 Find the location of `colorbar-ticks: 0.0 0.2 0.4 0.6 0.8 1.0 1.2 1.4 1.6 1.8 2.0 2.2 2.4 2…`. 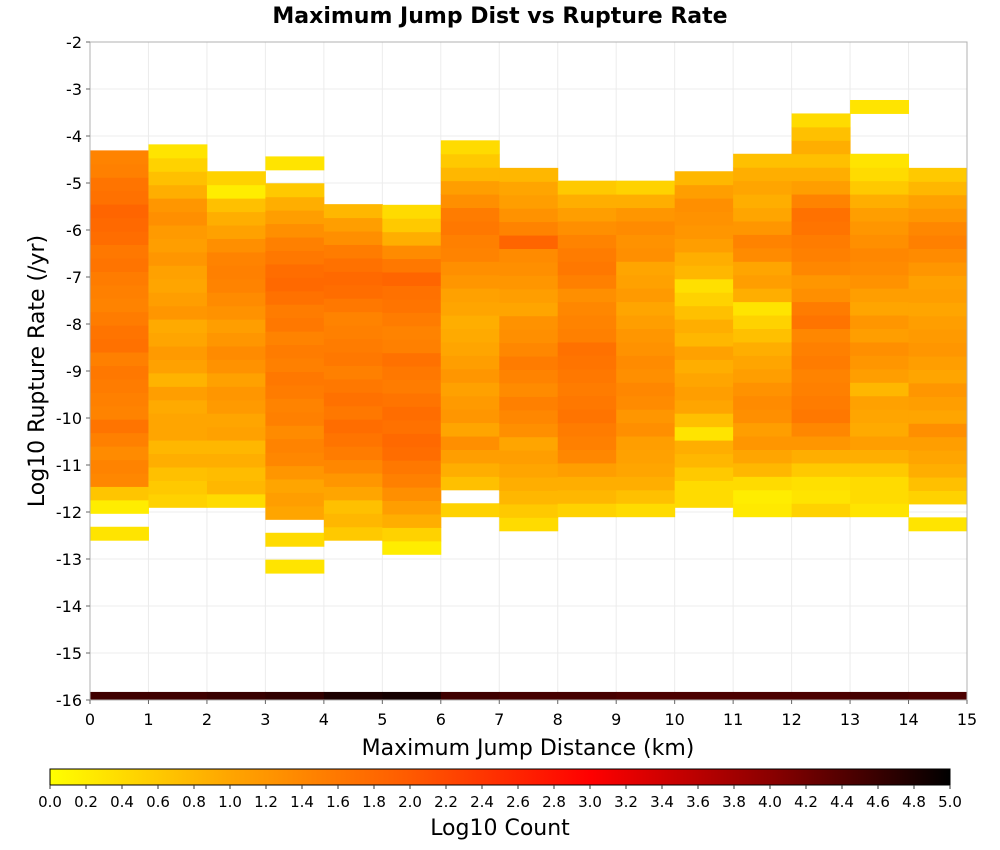

colorbar-ticks: 0.0 0.2 0.4 0.6 0.8 1.0 1.2 1.4 1.6 1.8 2.0 2.2 2.4 2… is located at coordinates (500, 798).